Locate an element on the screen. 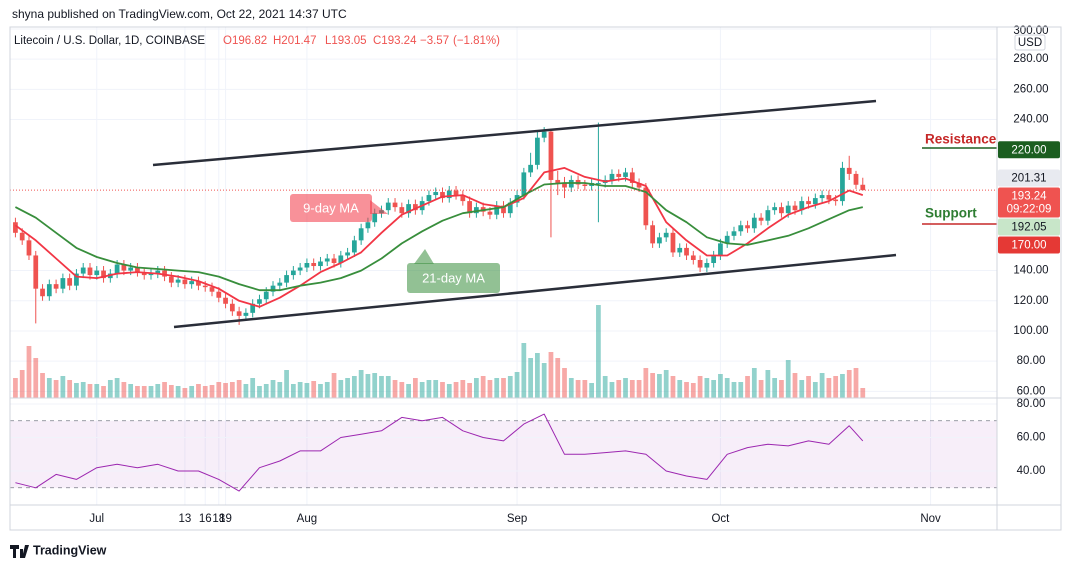 The width and height of the screenshot is (1071, 568). price-tag-label: 201.31 is located at coordinates (1028, 179).